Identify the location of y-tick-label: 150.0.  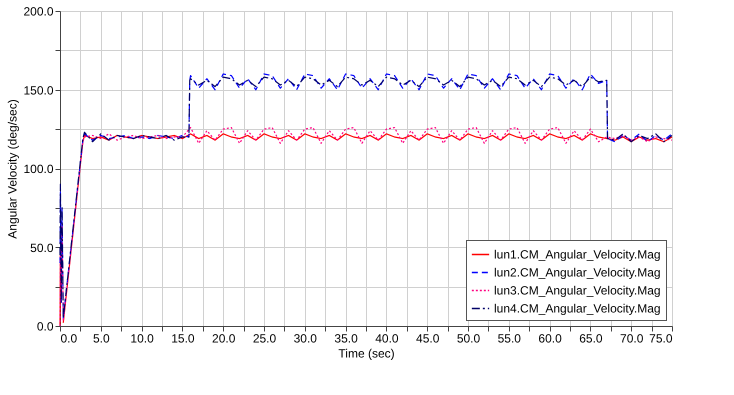
(38, 90).